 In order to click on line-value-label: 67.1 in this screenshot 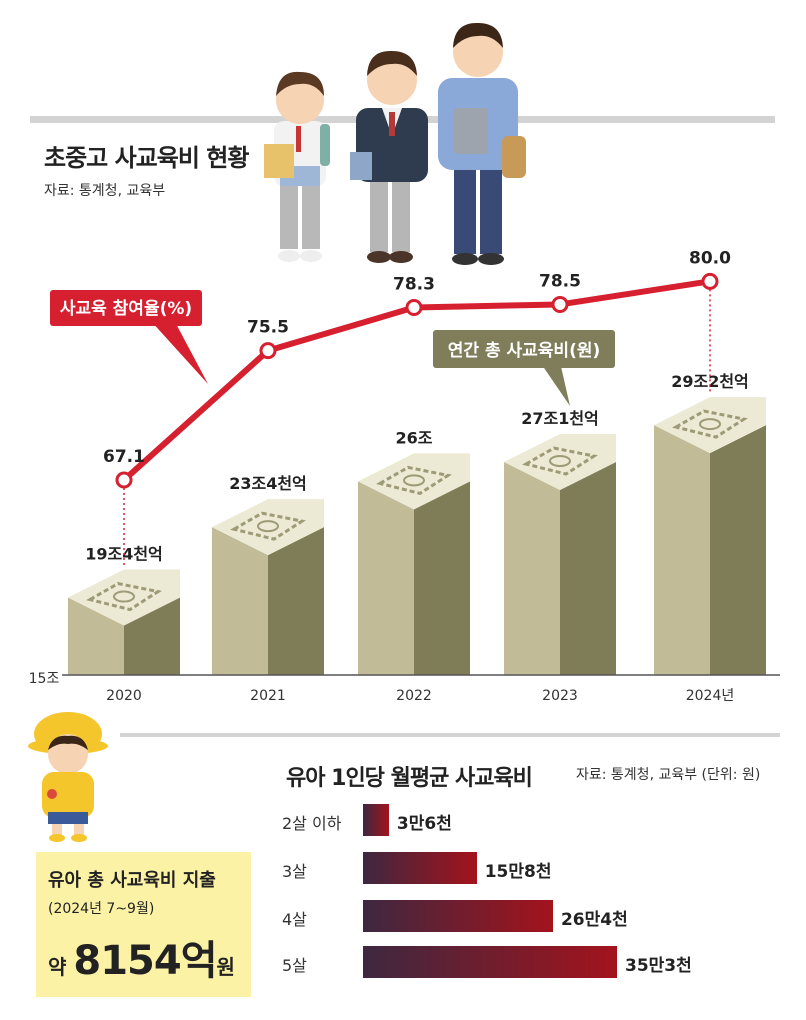, I will do `click(124, 457)`.